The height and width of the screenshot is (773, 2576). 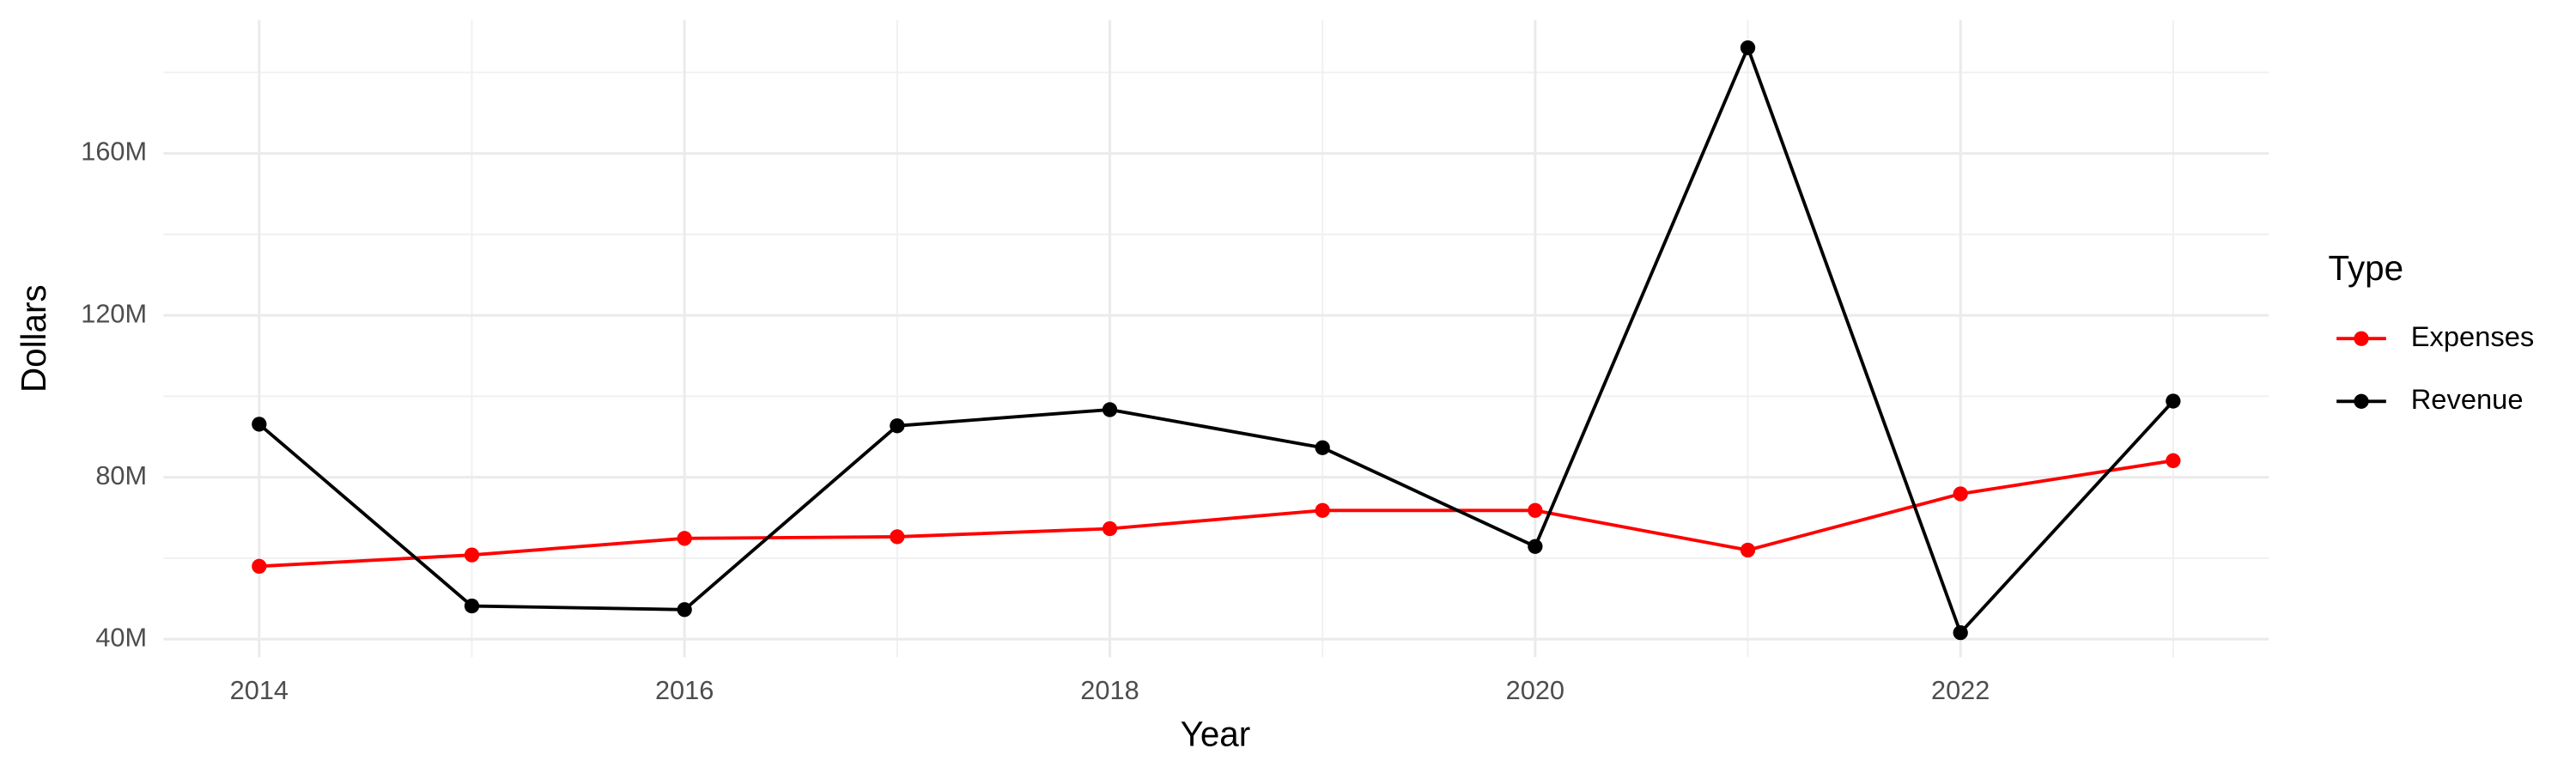 I want to click on legend-title: Type, so click(x=2367, y=268).